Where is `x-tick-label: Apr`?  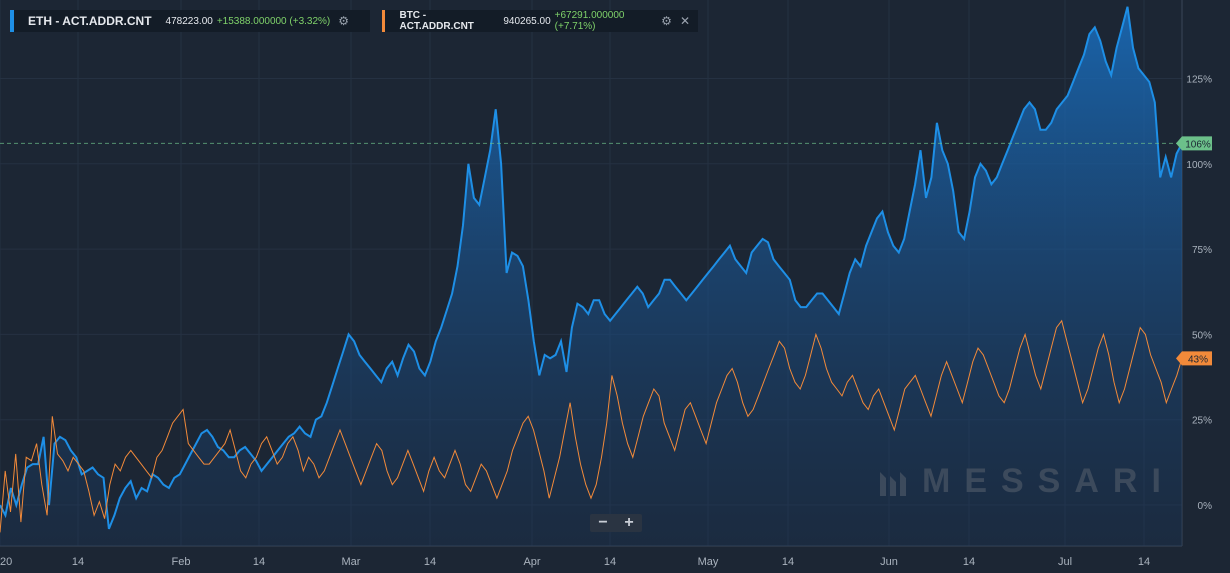
x-tick-label: Apr is located at coordinates (531, 562).